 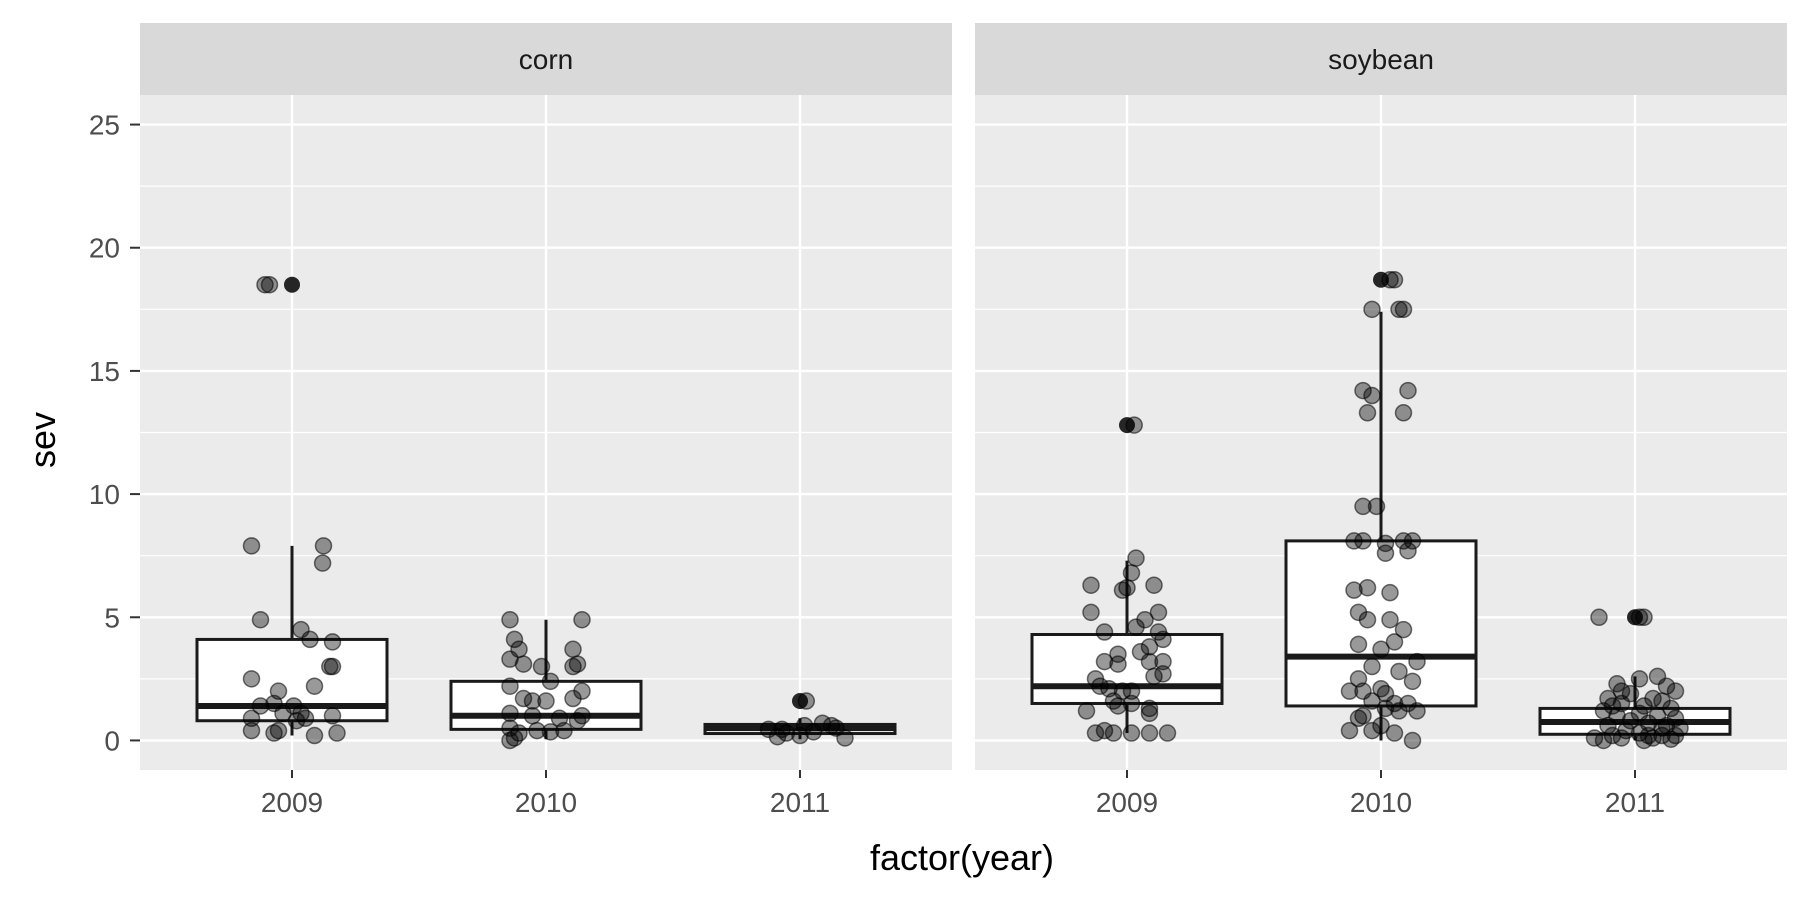 I want to click on y-tick-label: 25, so click(x=104, y=125).